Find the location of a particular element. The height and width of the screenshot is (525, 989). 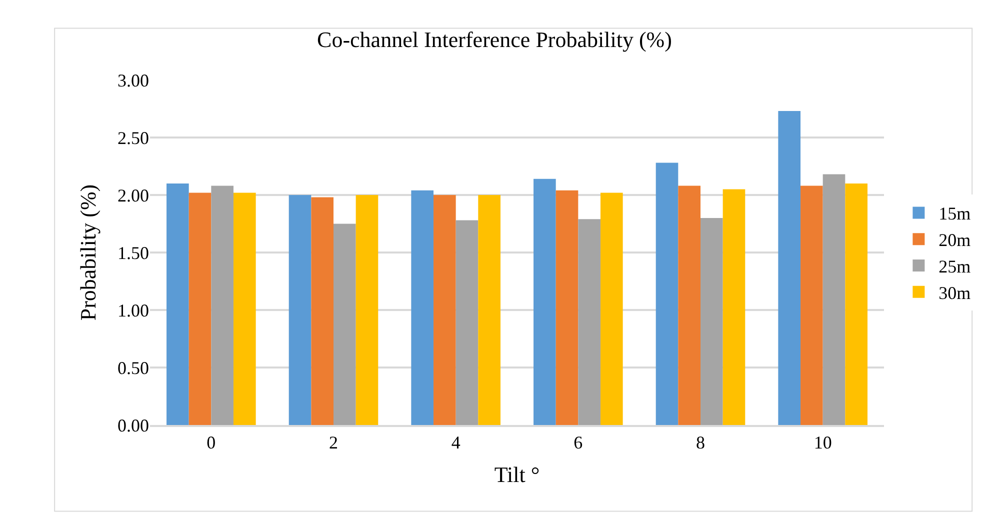

x-axis-title: Tilt ° is located at coordinates (517, 474).